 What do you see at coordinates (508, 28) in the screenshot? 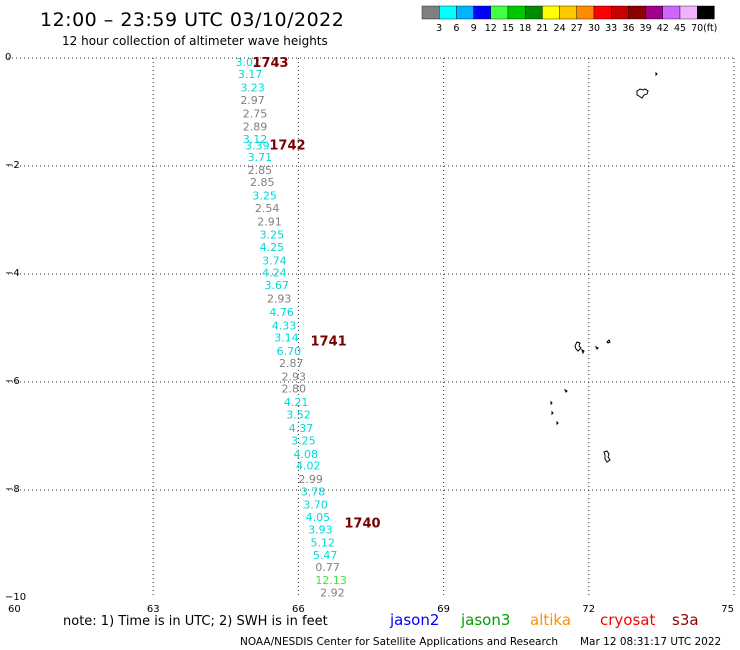
I see `legend-label: 15` at bounding box center [508, 28].